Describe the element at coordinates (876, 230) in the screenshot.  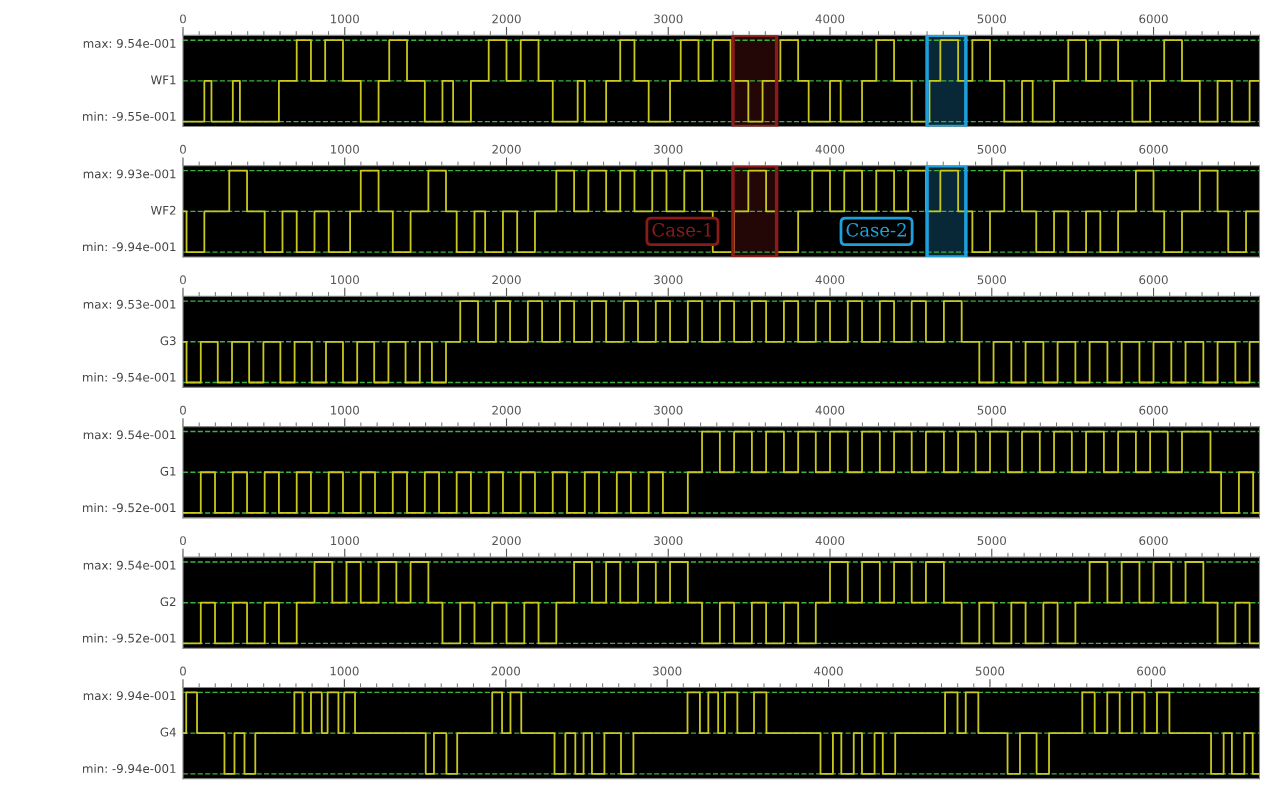
I see `band-label: Case-2` at that location.